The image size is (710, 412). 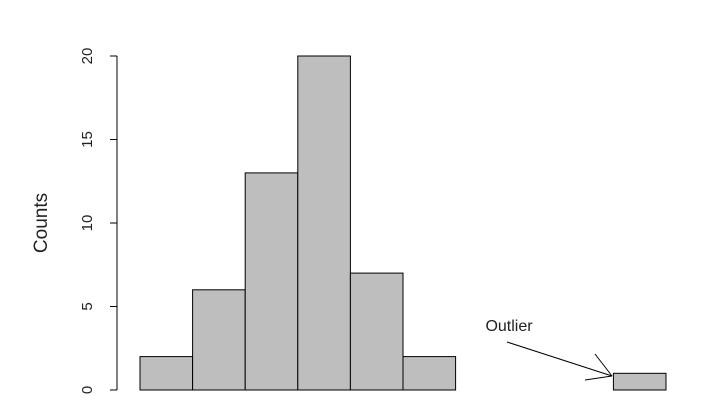 I want to click on y-tick-label-5: 5, so click(x=87, y=306).